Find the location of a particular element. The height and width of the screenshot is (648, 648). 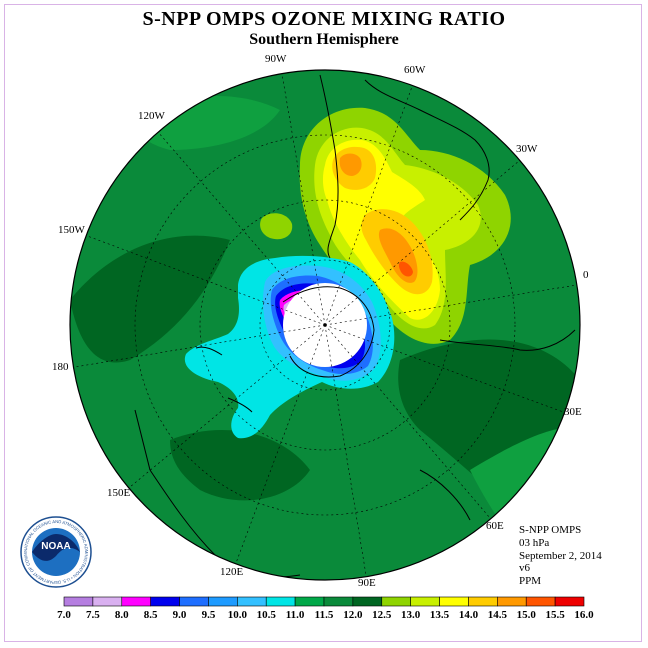

lon-label-120e: 120E is located at coordinates (232, 572).